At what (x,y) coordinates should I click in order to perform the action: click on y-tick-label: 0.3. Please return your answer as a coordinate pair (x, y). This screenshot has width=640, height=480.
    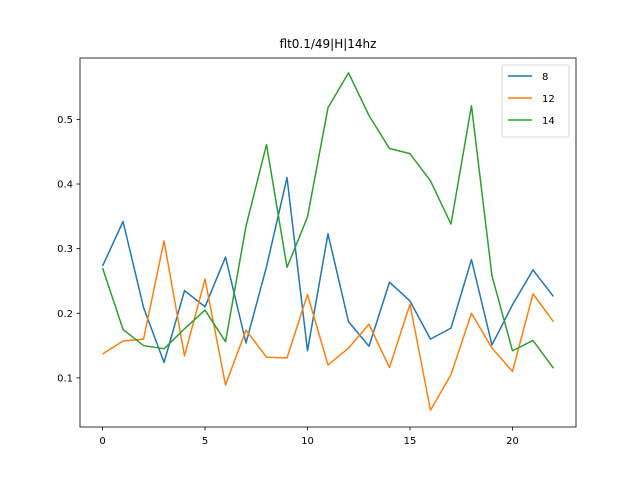
    Looking at the image, I should click on (65, 249).